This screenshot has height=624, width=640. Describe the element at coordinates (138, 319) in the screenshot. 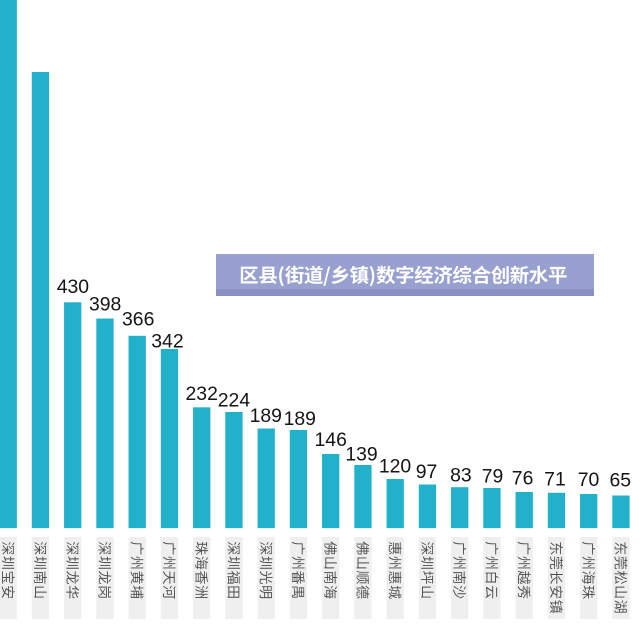

I see `svg-text: 366` at that location.